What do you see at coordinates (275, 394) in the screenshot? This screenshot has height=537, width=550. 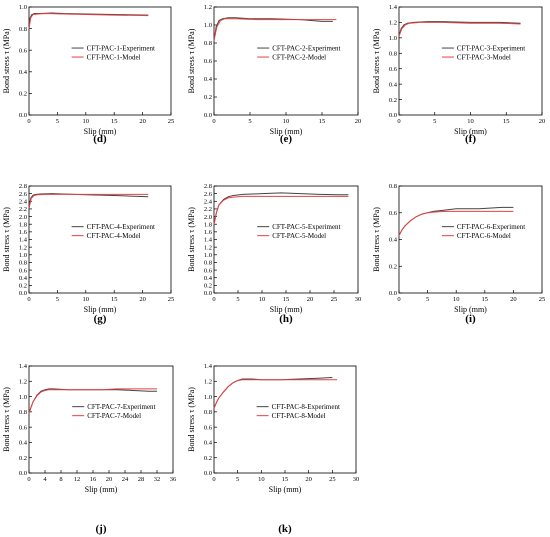 I see `series-line-CFT-PAC-8-Model` at bounding box center [275, 394].